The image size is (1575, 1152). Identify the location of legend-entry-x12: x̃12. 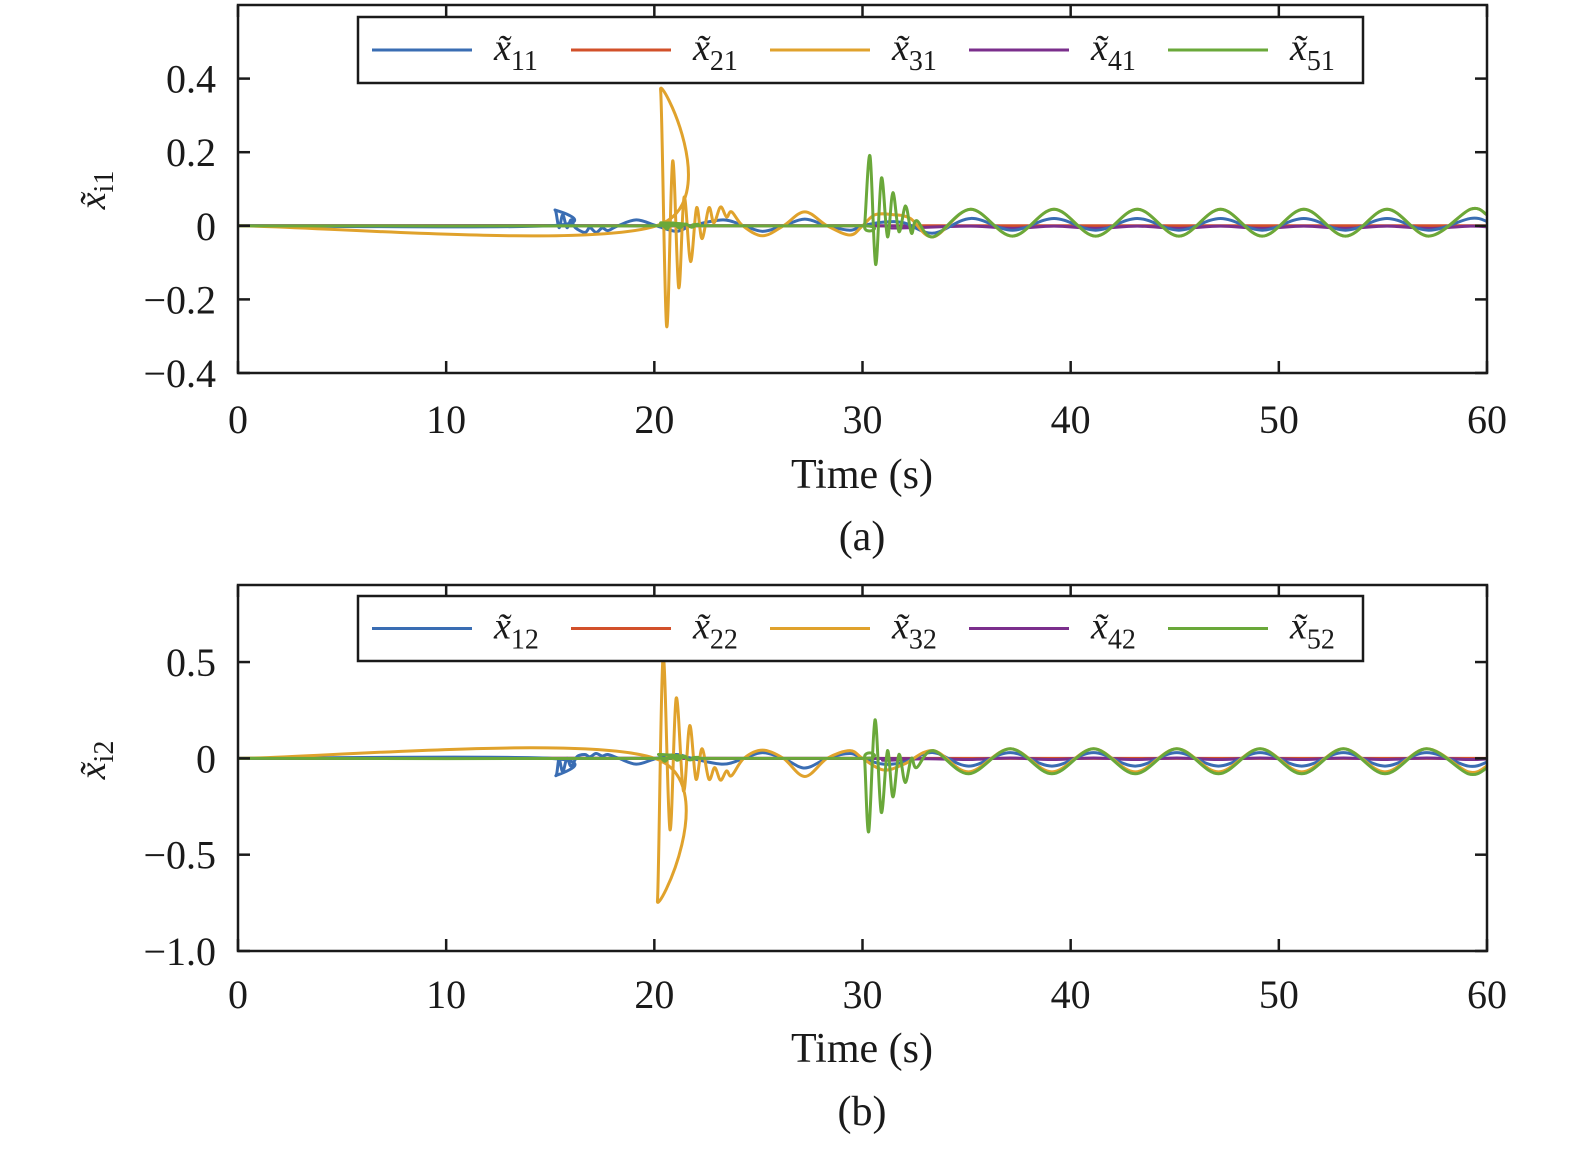
(455, 631).